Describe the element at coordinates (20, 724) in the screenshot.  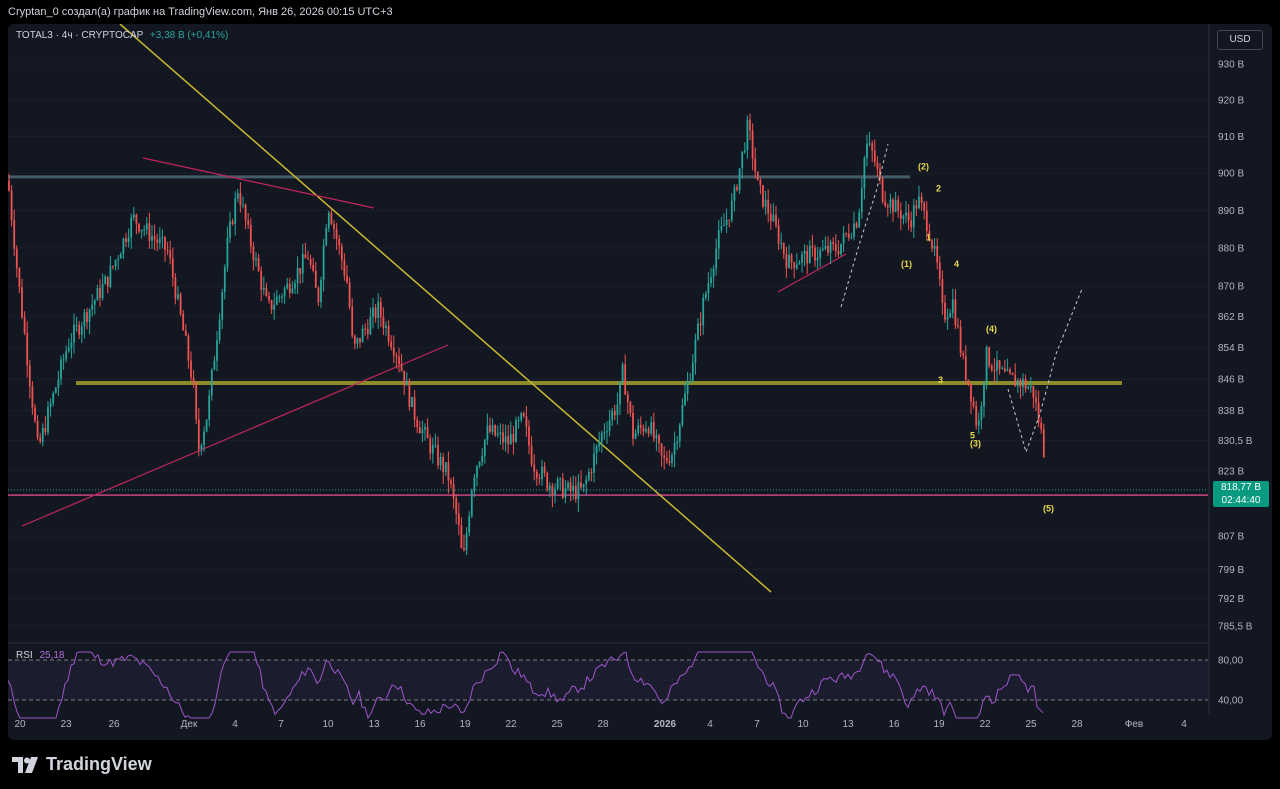
I see `time-tick-0: 20` at that location.